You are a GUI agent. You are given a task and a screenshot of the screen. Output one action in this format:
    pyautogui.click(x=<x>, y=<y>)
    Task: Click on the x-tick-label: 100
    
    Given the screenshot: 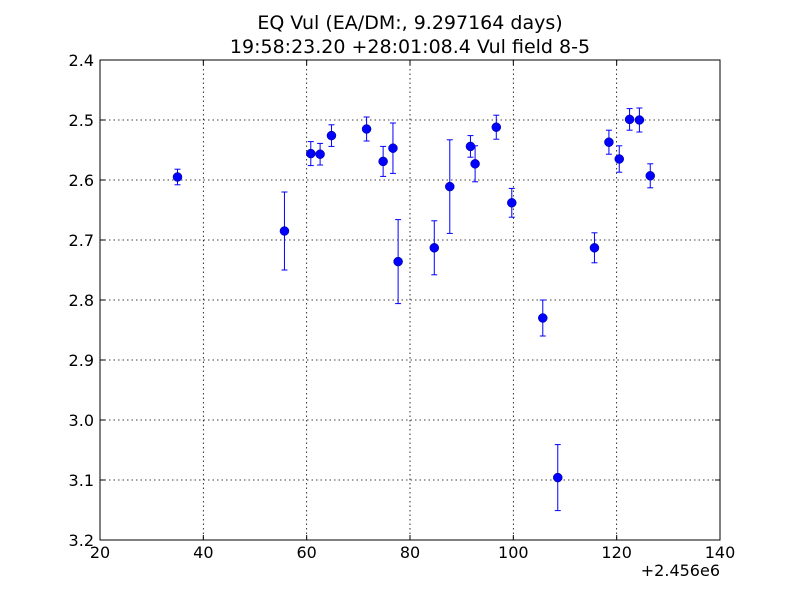 What is the action you would take?
    pyautogui.click(x=513, y=552)
    